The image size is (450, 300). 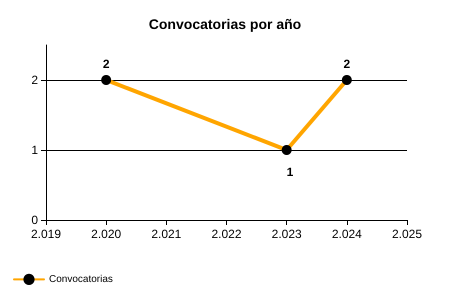 What do you see at coordinates (287, 234) in the screenshot?
I see `x-tick-label: 2.023` at bounding box center [287, 234].